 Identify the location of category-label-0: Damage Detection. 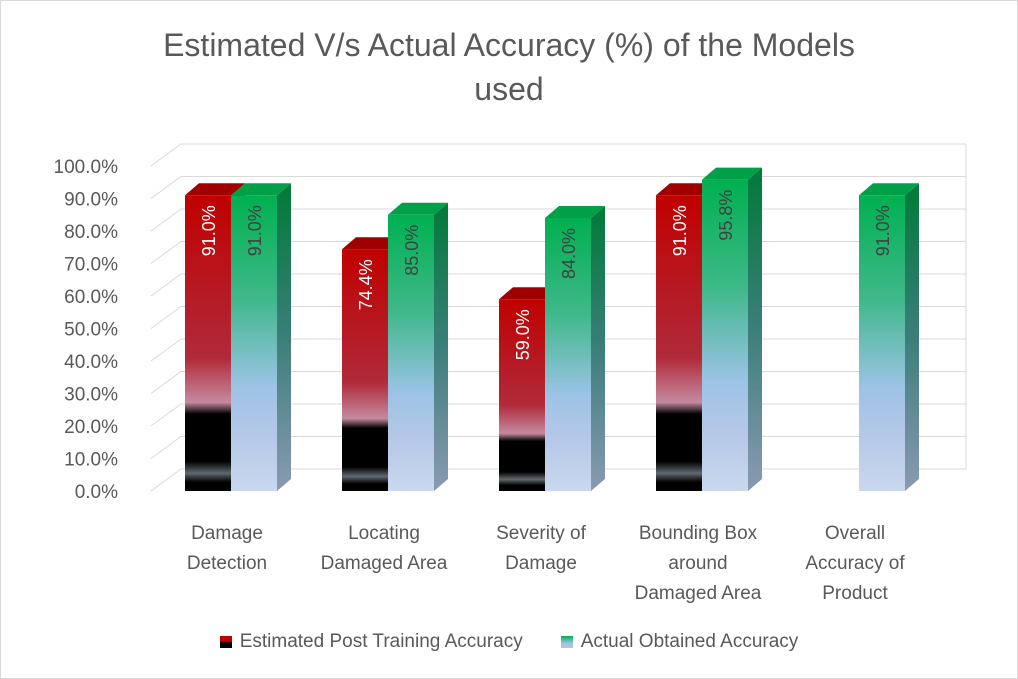
(227, 548).